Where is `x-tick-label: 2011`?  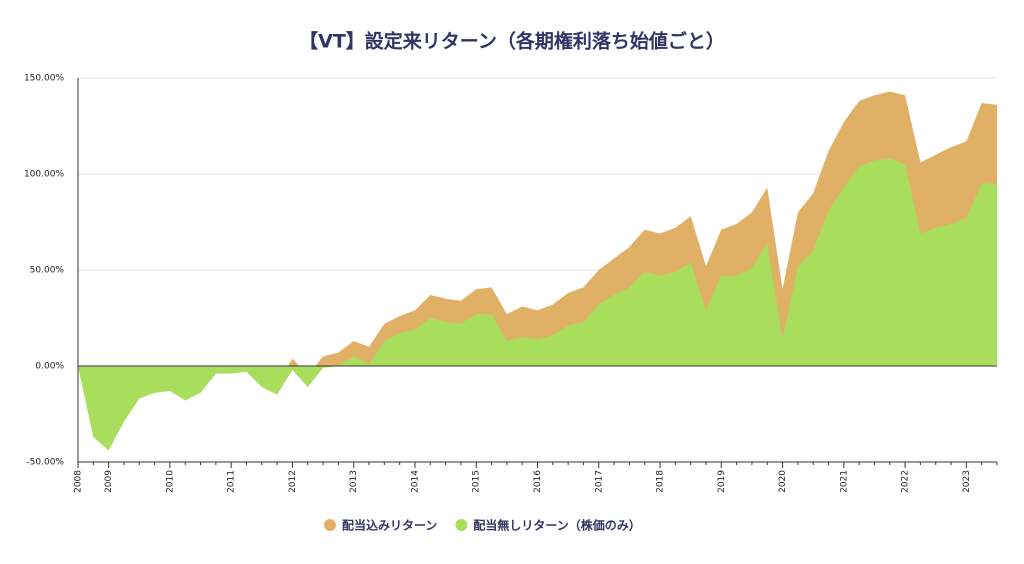
x-tick-label: 2011 is located at coordinates (232, 481).